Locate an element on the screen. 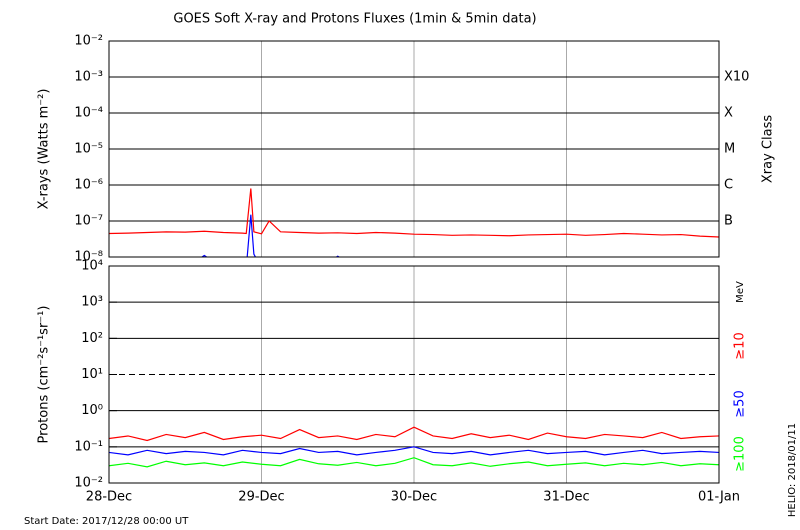 The width and height of the screenshot is (800, 530). y-tick-label: 10⁻³ is located at coordinates (88, 77).